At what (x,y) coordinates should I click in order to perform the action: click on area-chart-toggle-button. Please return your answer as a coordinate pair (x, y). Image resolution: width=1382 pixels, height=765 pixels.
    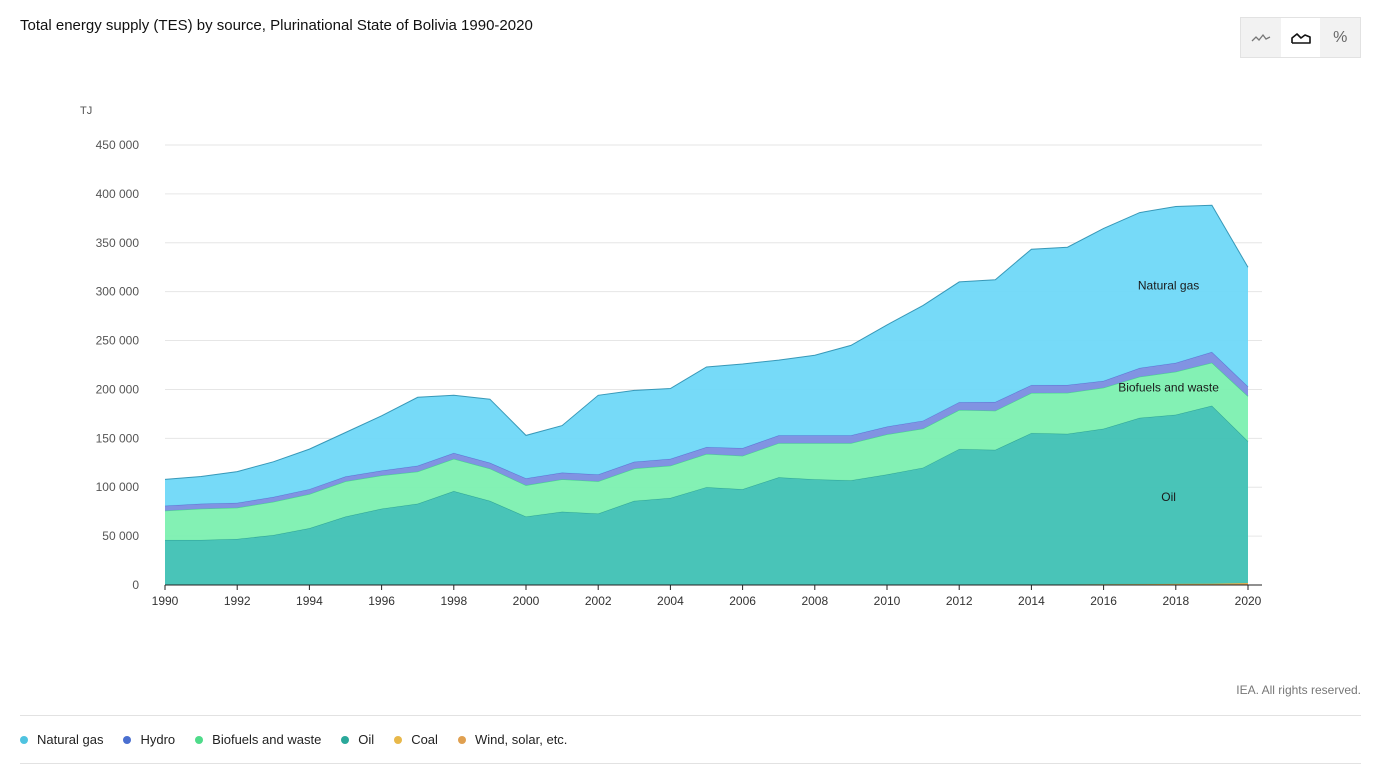
    Looking at the image, I should click on (1300, 37).